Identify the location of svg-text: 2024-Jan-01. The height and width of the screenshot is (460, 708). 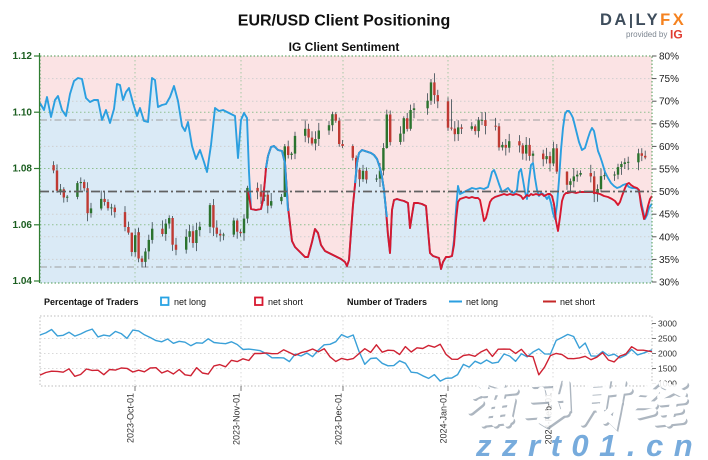
(444, 418).